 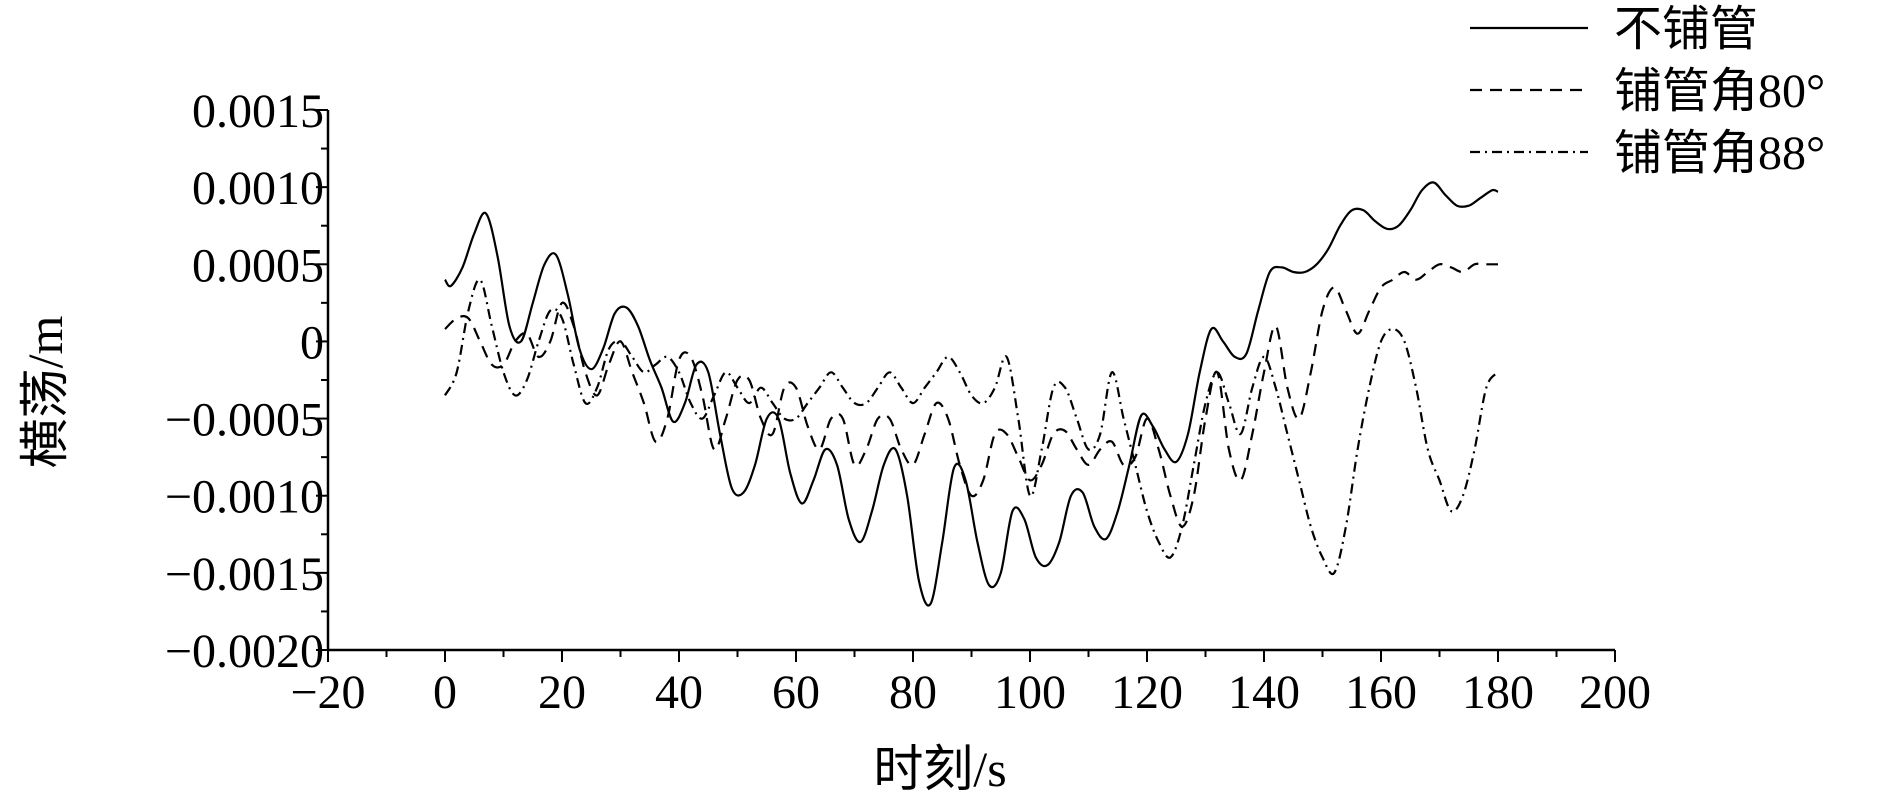 What do you see at coordinates (1381, 692) in the screenshot?
I see `x-tick-label: 160` at bounding box center [1381, 692].